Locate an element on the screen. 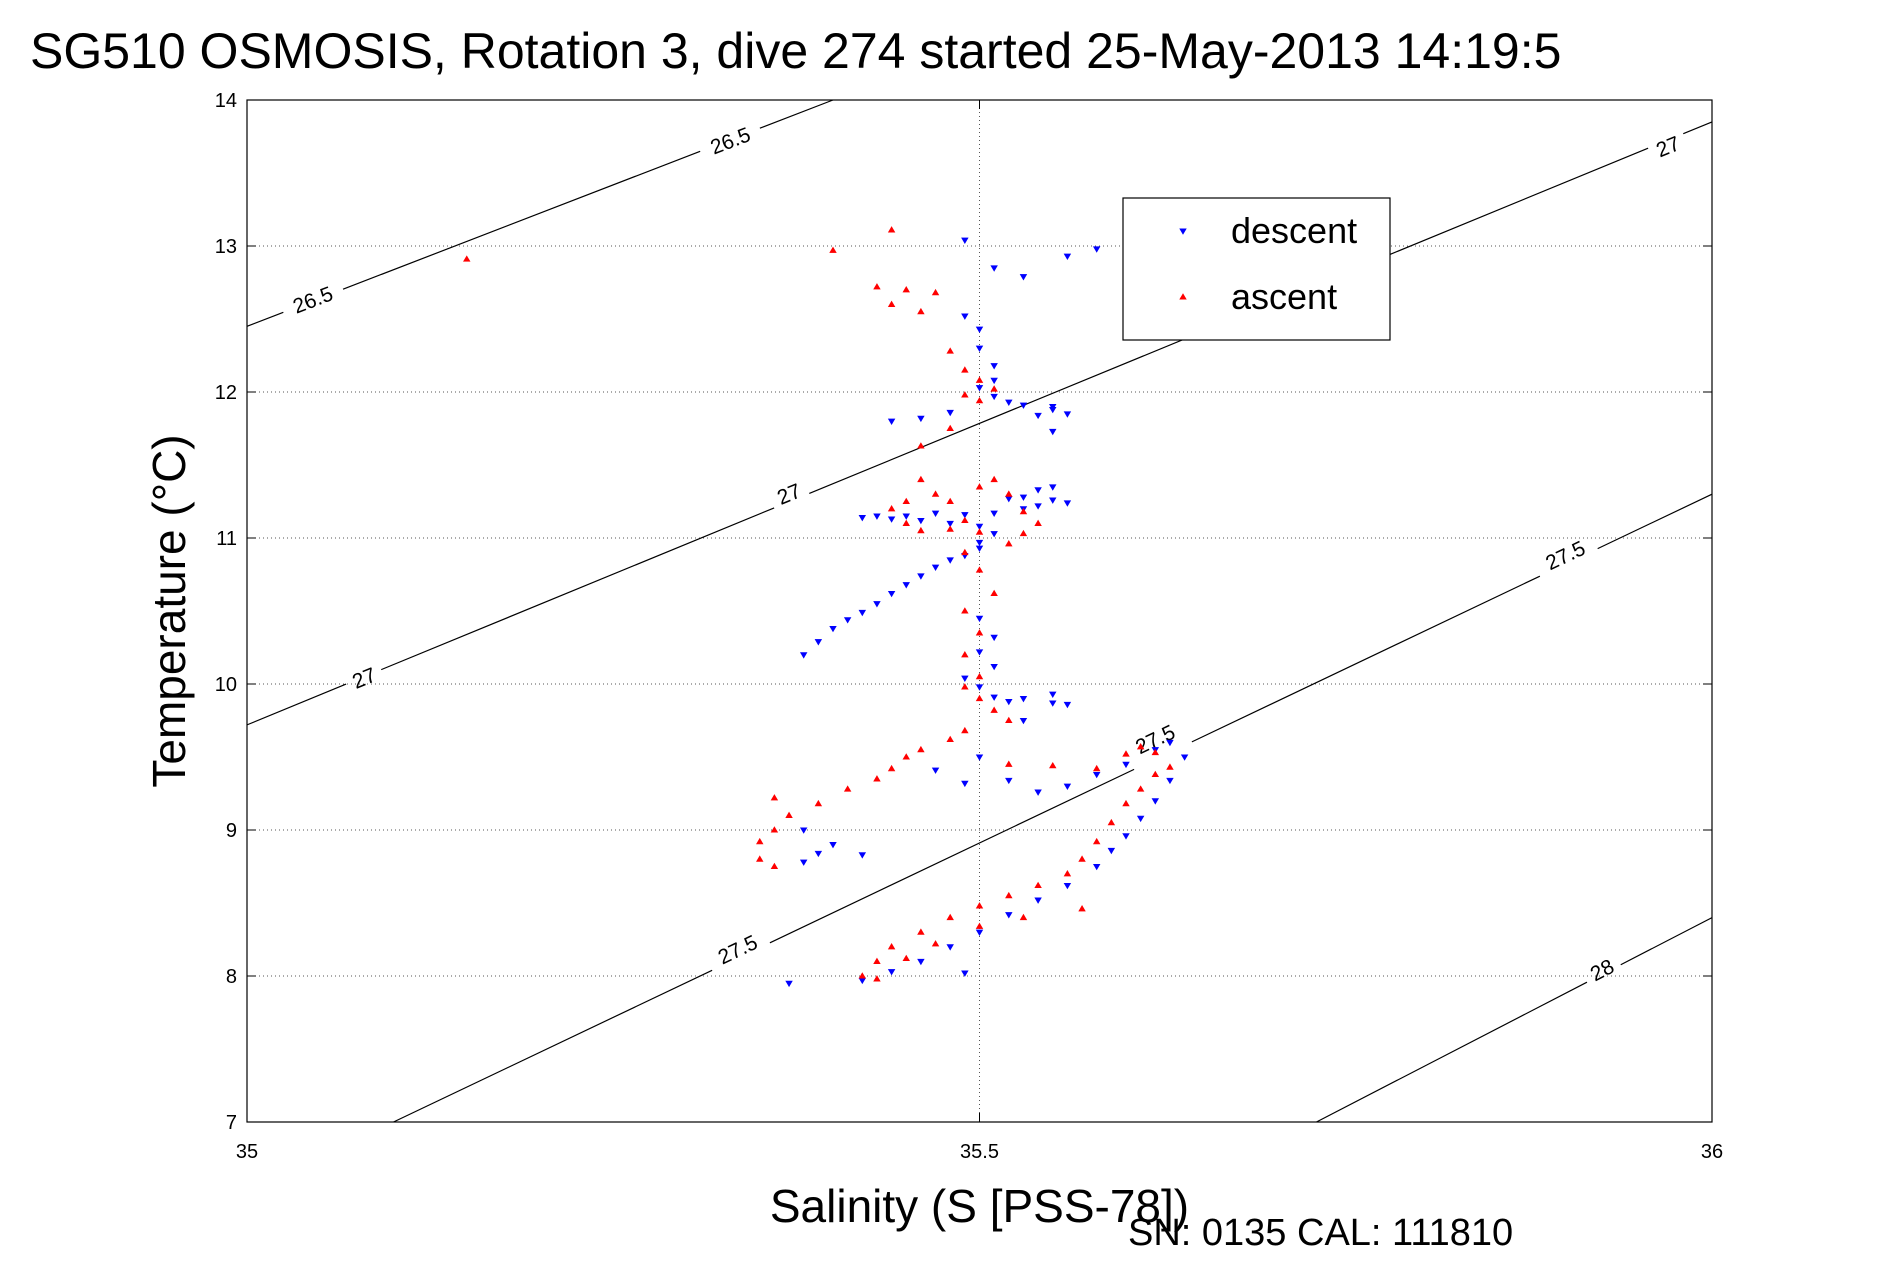 The height and width of the screenshot is (1262, 1891). legend: descent ascent is located at coordinates (1256, 269).